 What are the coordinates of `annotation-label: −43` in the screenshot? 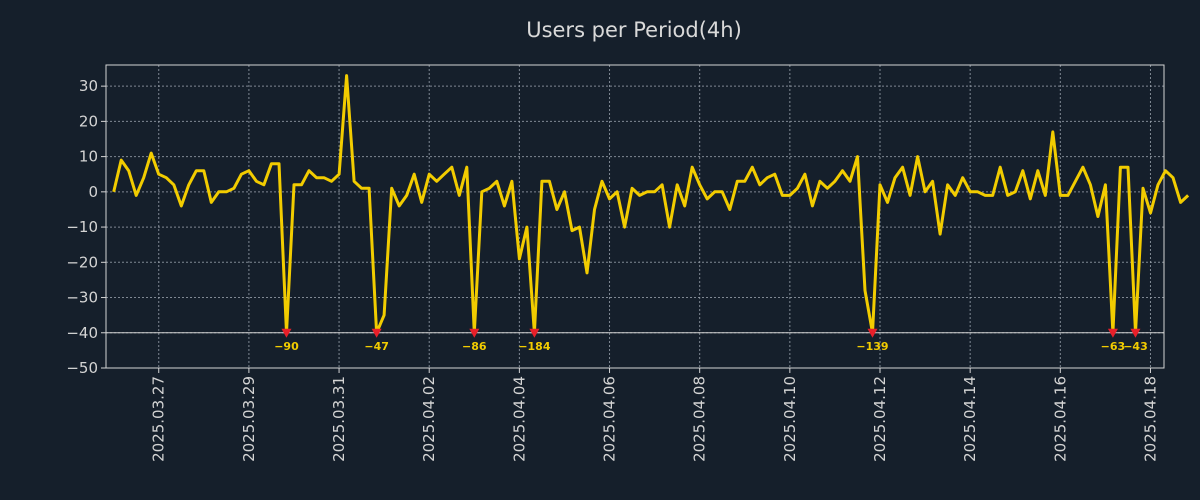 It's located at (1135, 346).